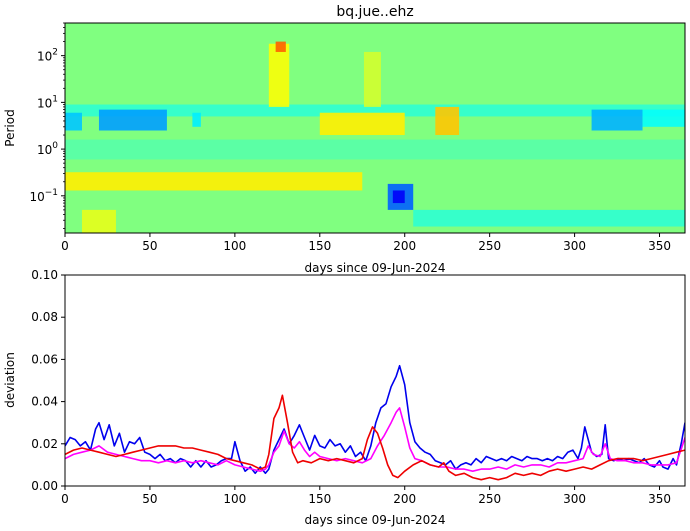 This screenshot has width=690, height=531. I want to click on y-tick-label: 10¹, so click(47, 102).